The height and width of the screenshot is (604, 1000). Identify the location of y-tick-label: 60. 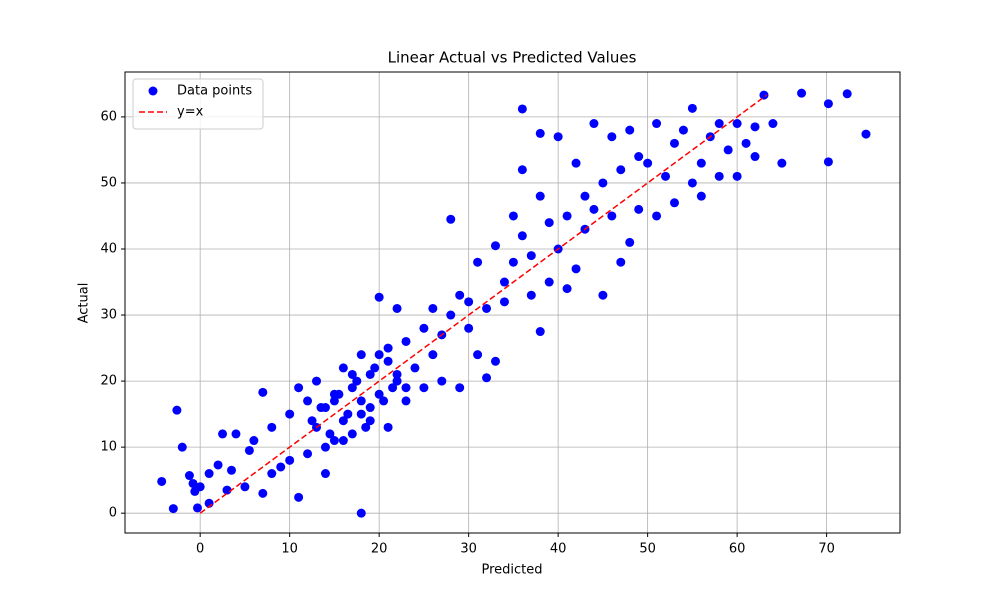
(108, 116).